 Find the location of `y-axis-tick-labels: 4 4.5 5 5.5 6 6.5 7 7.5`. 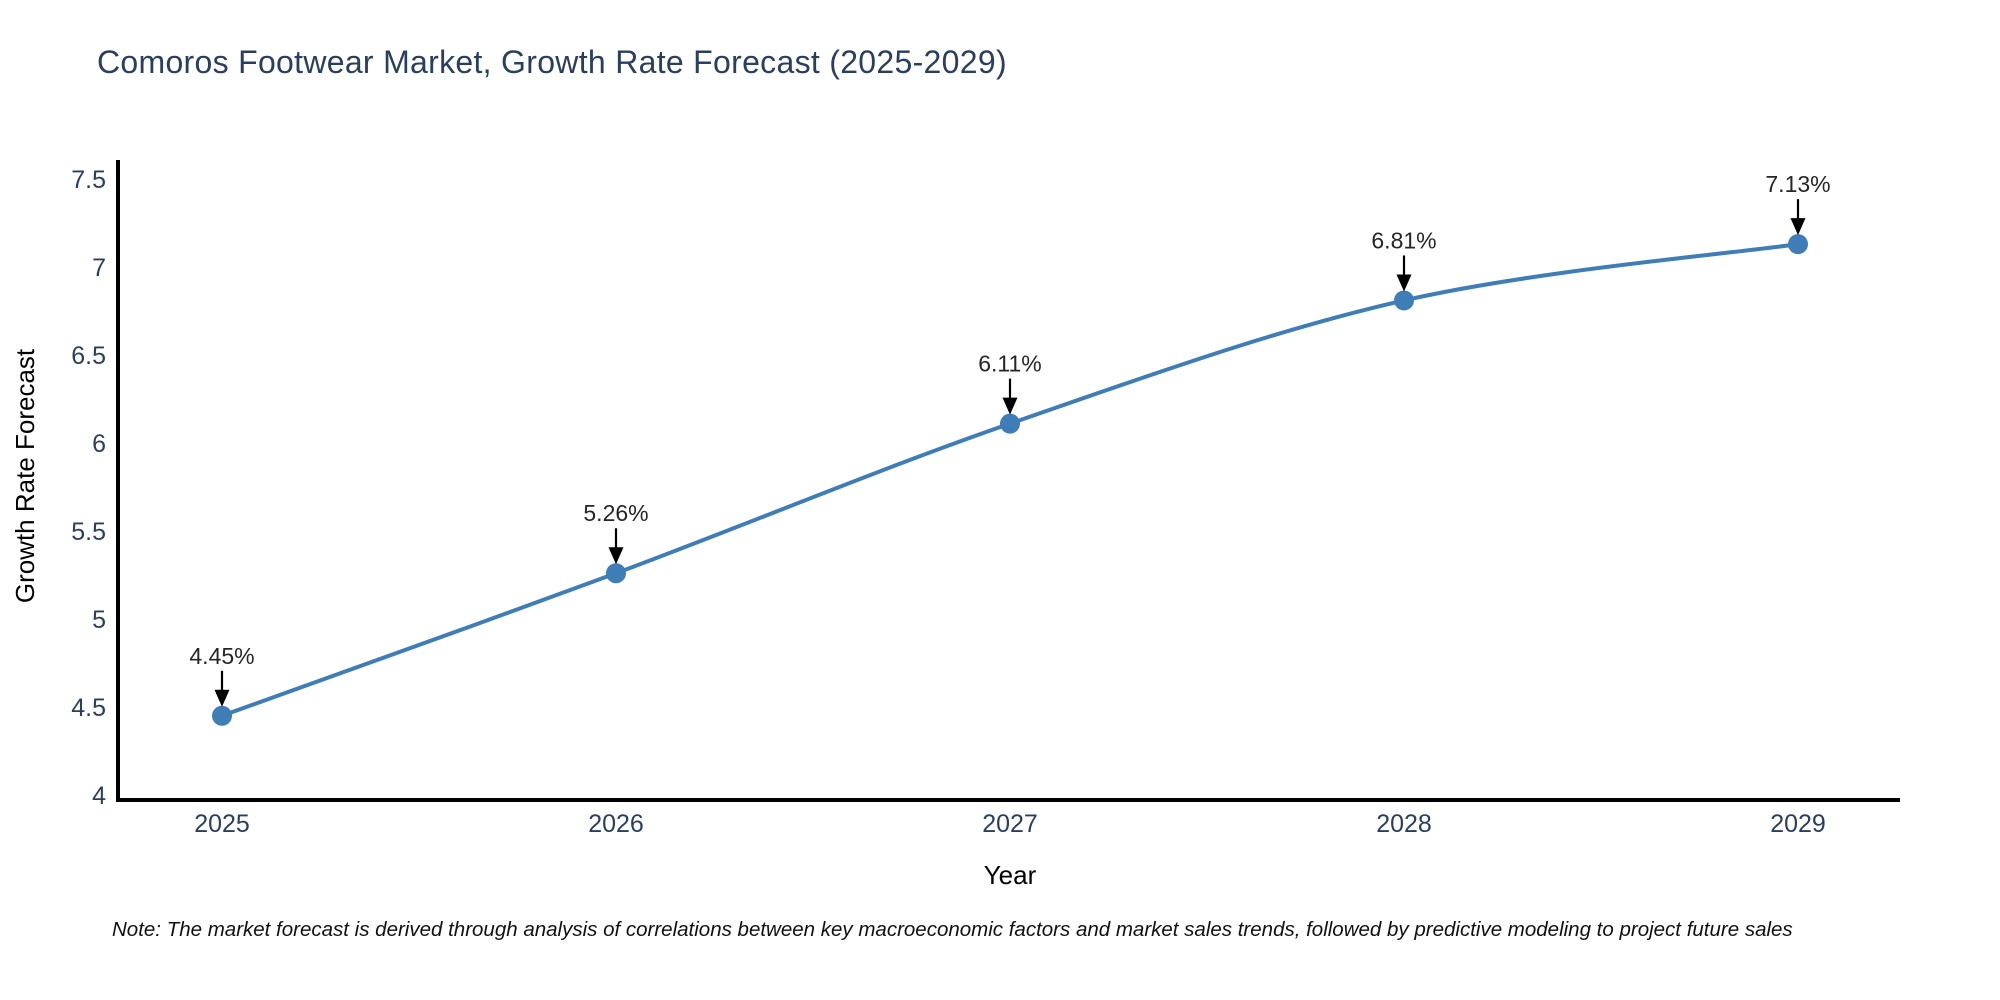

y-axis-tick-labels: 4 4.5 5 5.5 6 6.5 7 7.5 is located at coordinates (88, 488).